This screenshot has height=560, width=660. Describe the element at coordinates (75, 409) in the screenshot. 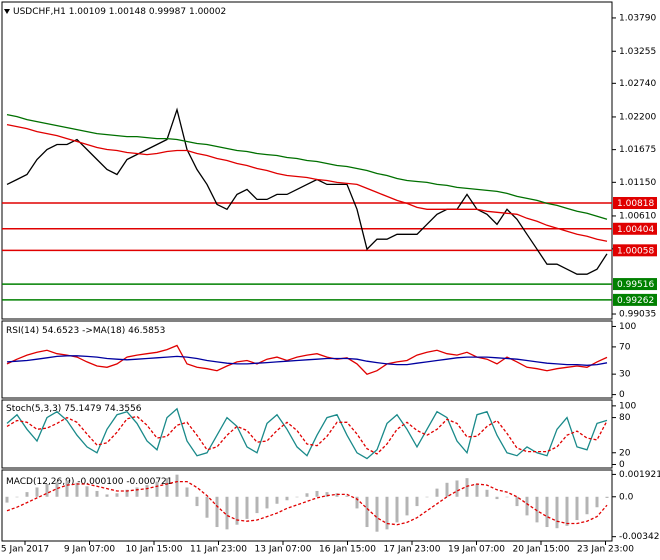

I see `panel-header: Stoch(5,3,3) 75.1479 74.3556` at that location.